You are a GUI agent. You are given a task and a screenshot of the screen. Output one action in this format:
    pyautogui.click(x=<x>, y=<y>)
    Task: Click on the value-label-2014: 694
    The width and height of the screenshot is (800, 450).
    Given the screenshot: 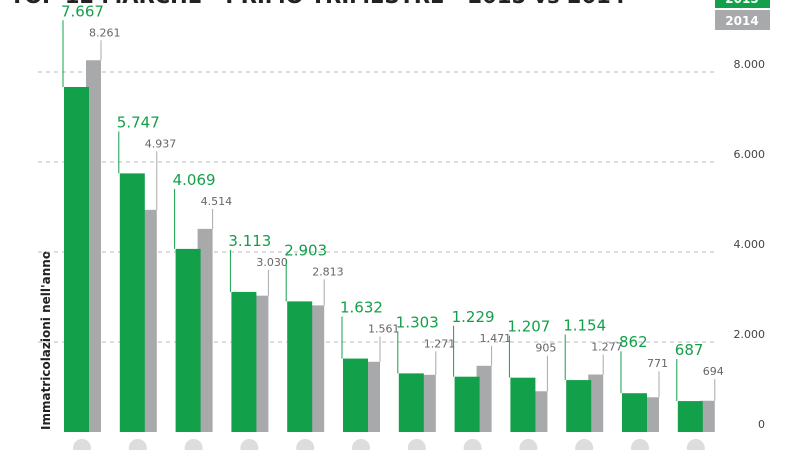 What is the action you would take?
    pyautogui.click(x=713, y=371)
    